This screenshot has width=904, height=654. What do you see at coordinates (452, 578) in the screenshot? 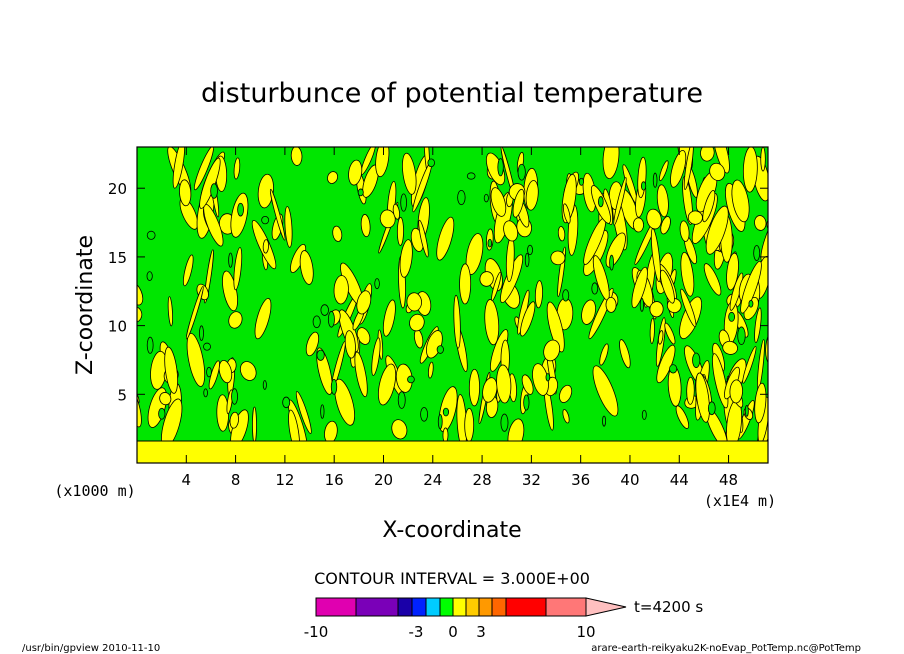
I see `contour-interval: CONTOUR INTERVAL = 3.000E+00` at bounding box center [452, 578].